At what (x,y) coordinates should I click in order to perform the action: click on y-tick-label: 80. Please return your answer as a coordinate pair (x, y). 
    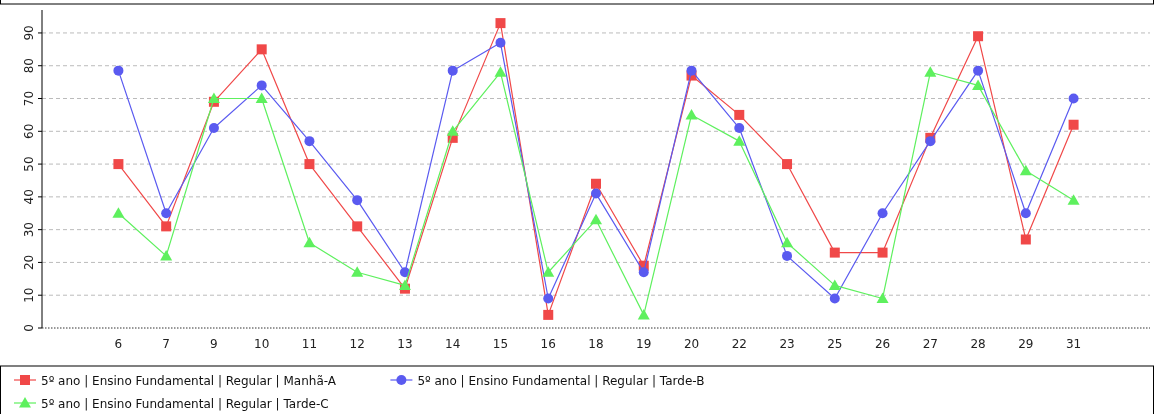
    Looking at the image, I should click on (29, 66).